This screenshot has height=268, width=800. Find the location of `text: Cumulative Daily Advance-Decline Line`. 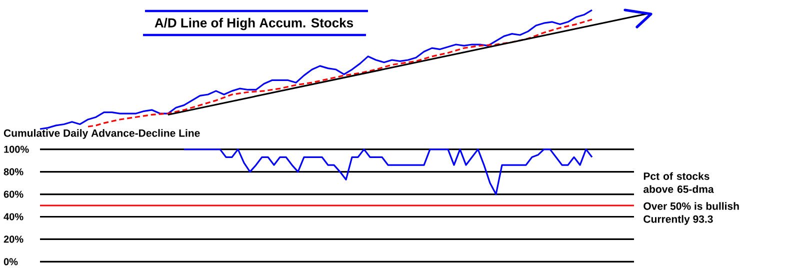

text: Cumulative Daily Advance-Decline Line is located at coordinates (102, 134).